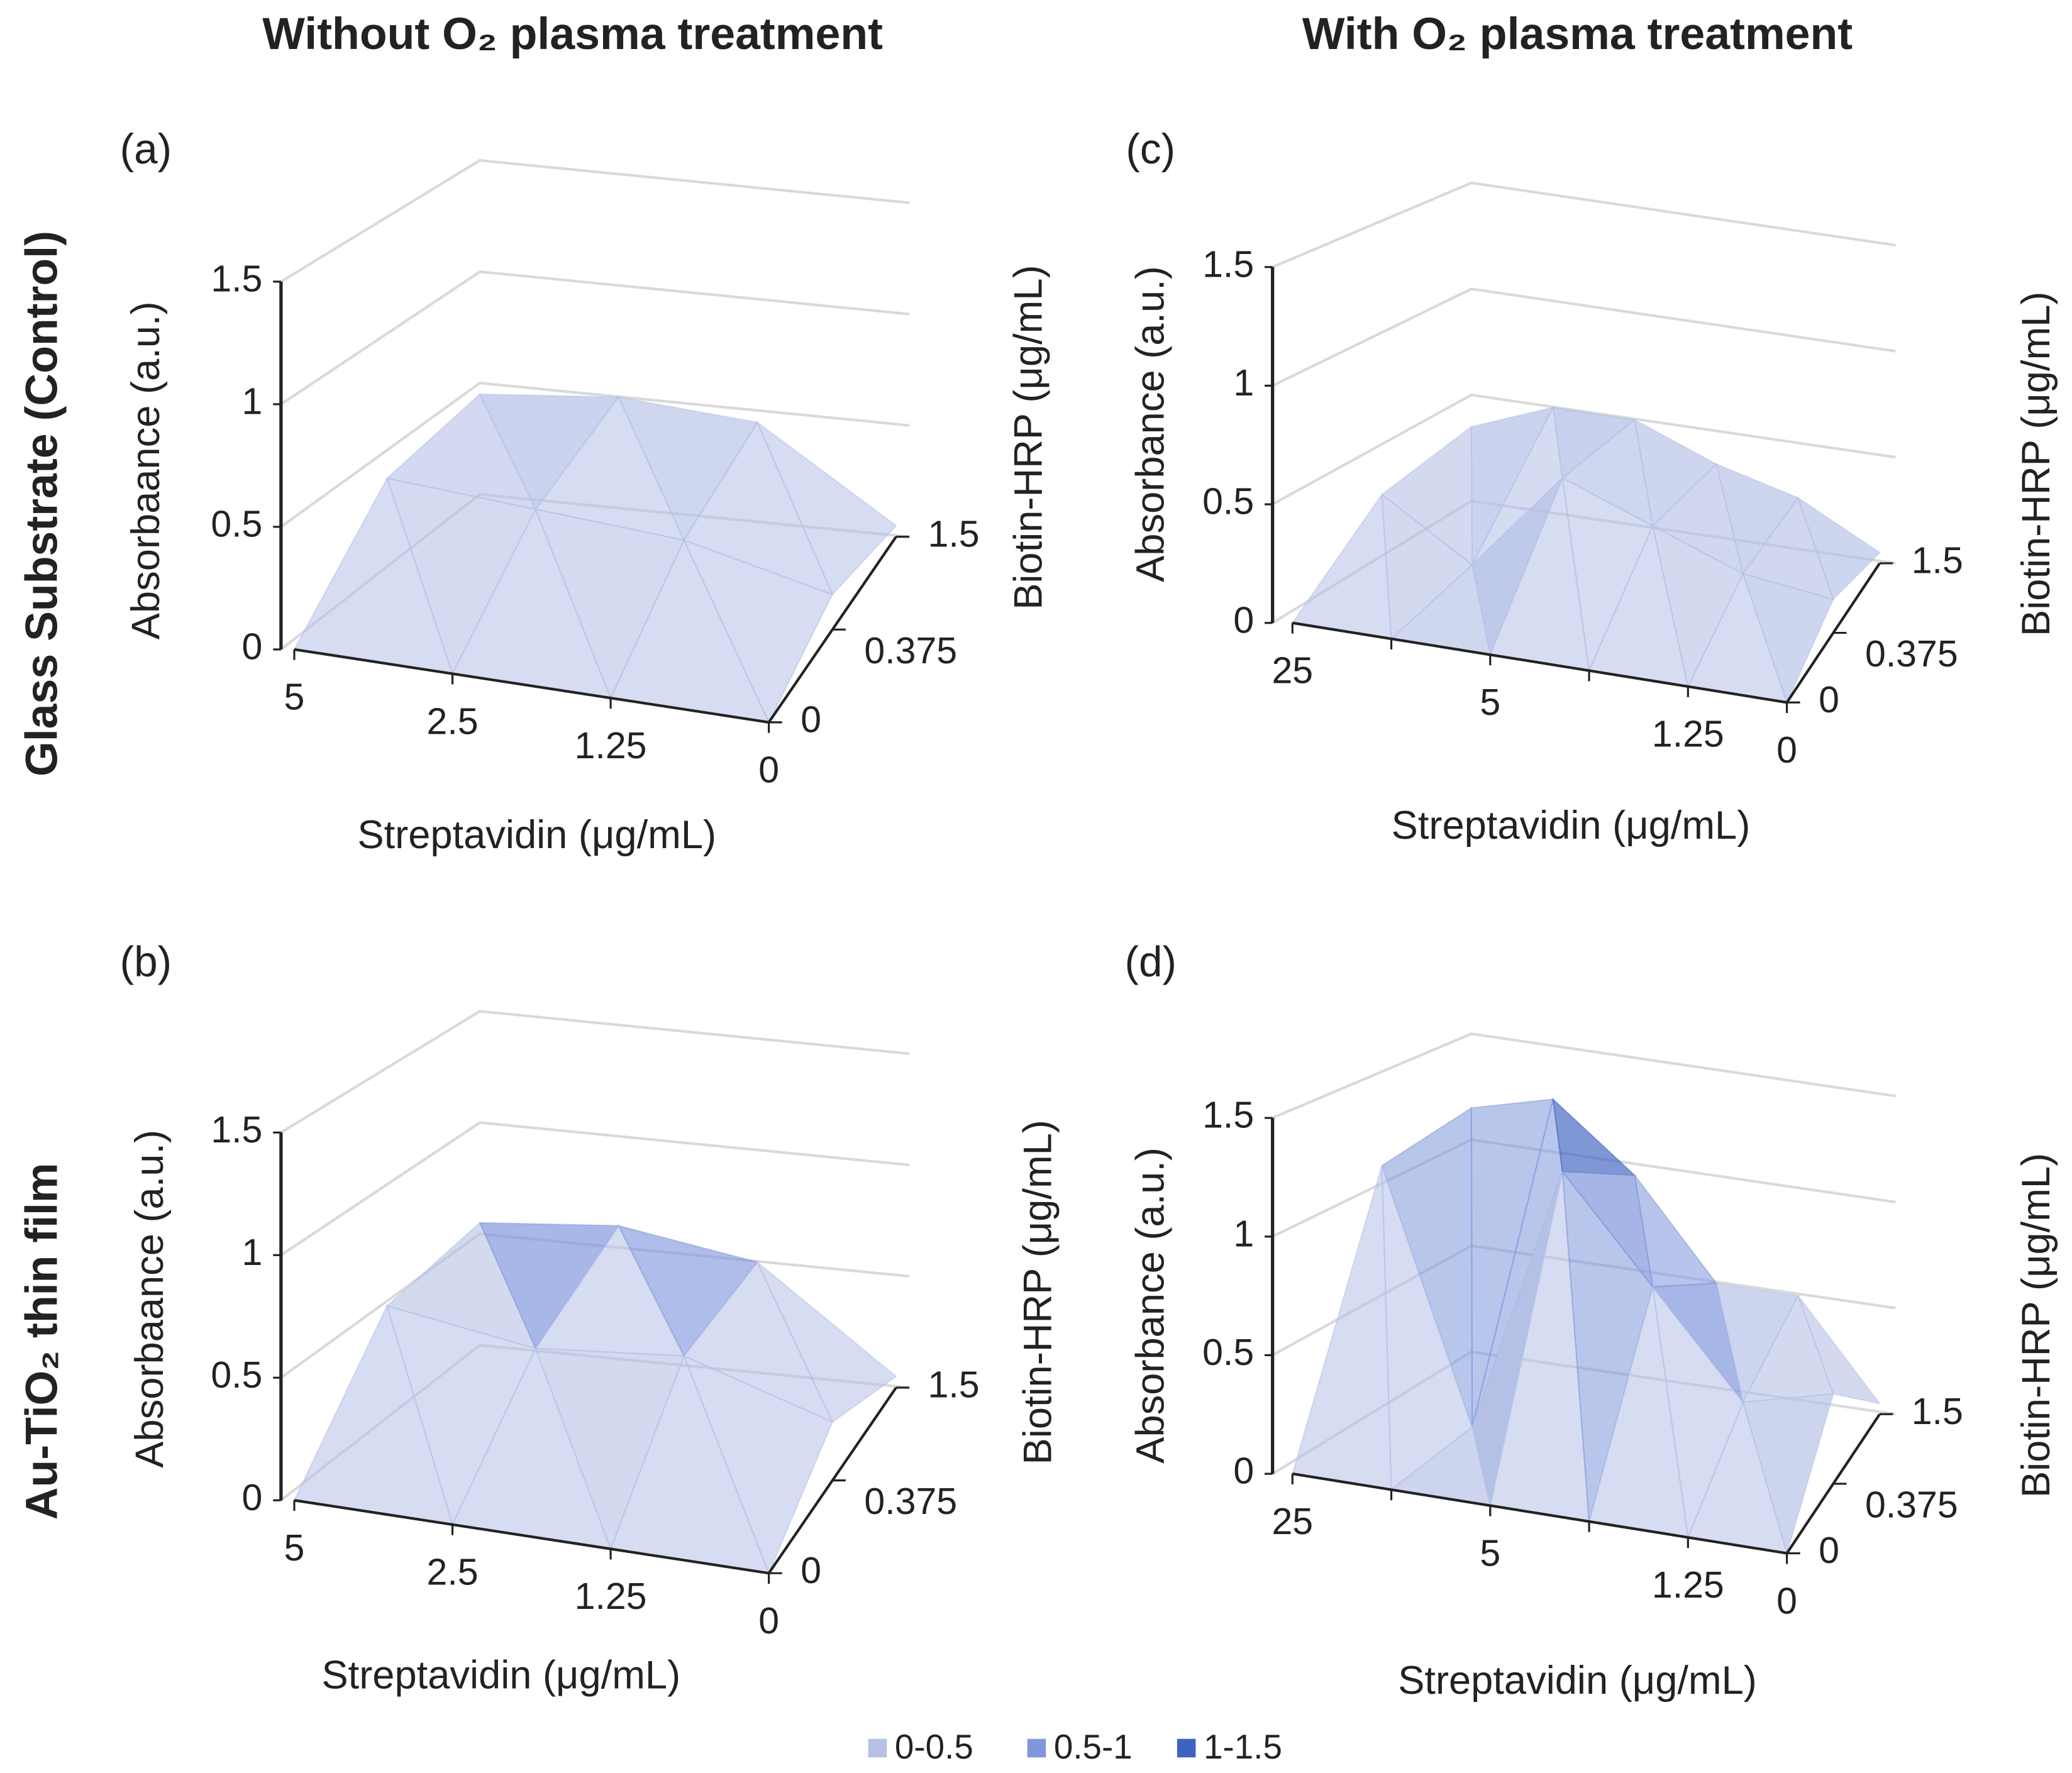 The height and width of the screenshot is (1773, 2072). What do you see at coordinates (572, 34) in the screenshot?
I see `column-title: Without O₂ plasma treatment` at bounding box center [572, 34].